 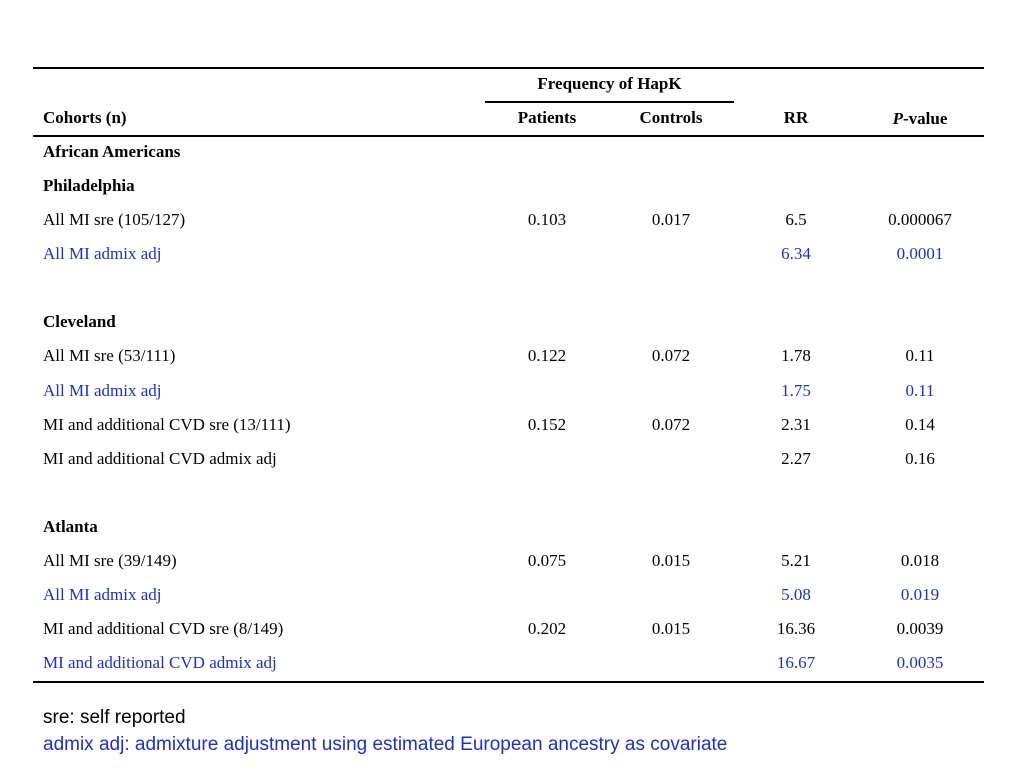 What do you see at coordinates (796, 458) in the screenshot?
I see `table-cell-rr: 2.27` at bounding box center [796, 458].